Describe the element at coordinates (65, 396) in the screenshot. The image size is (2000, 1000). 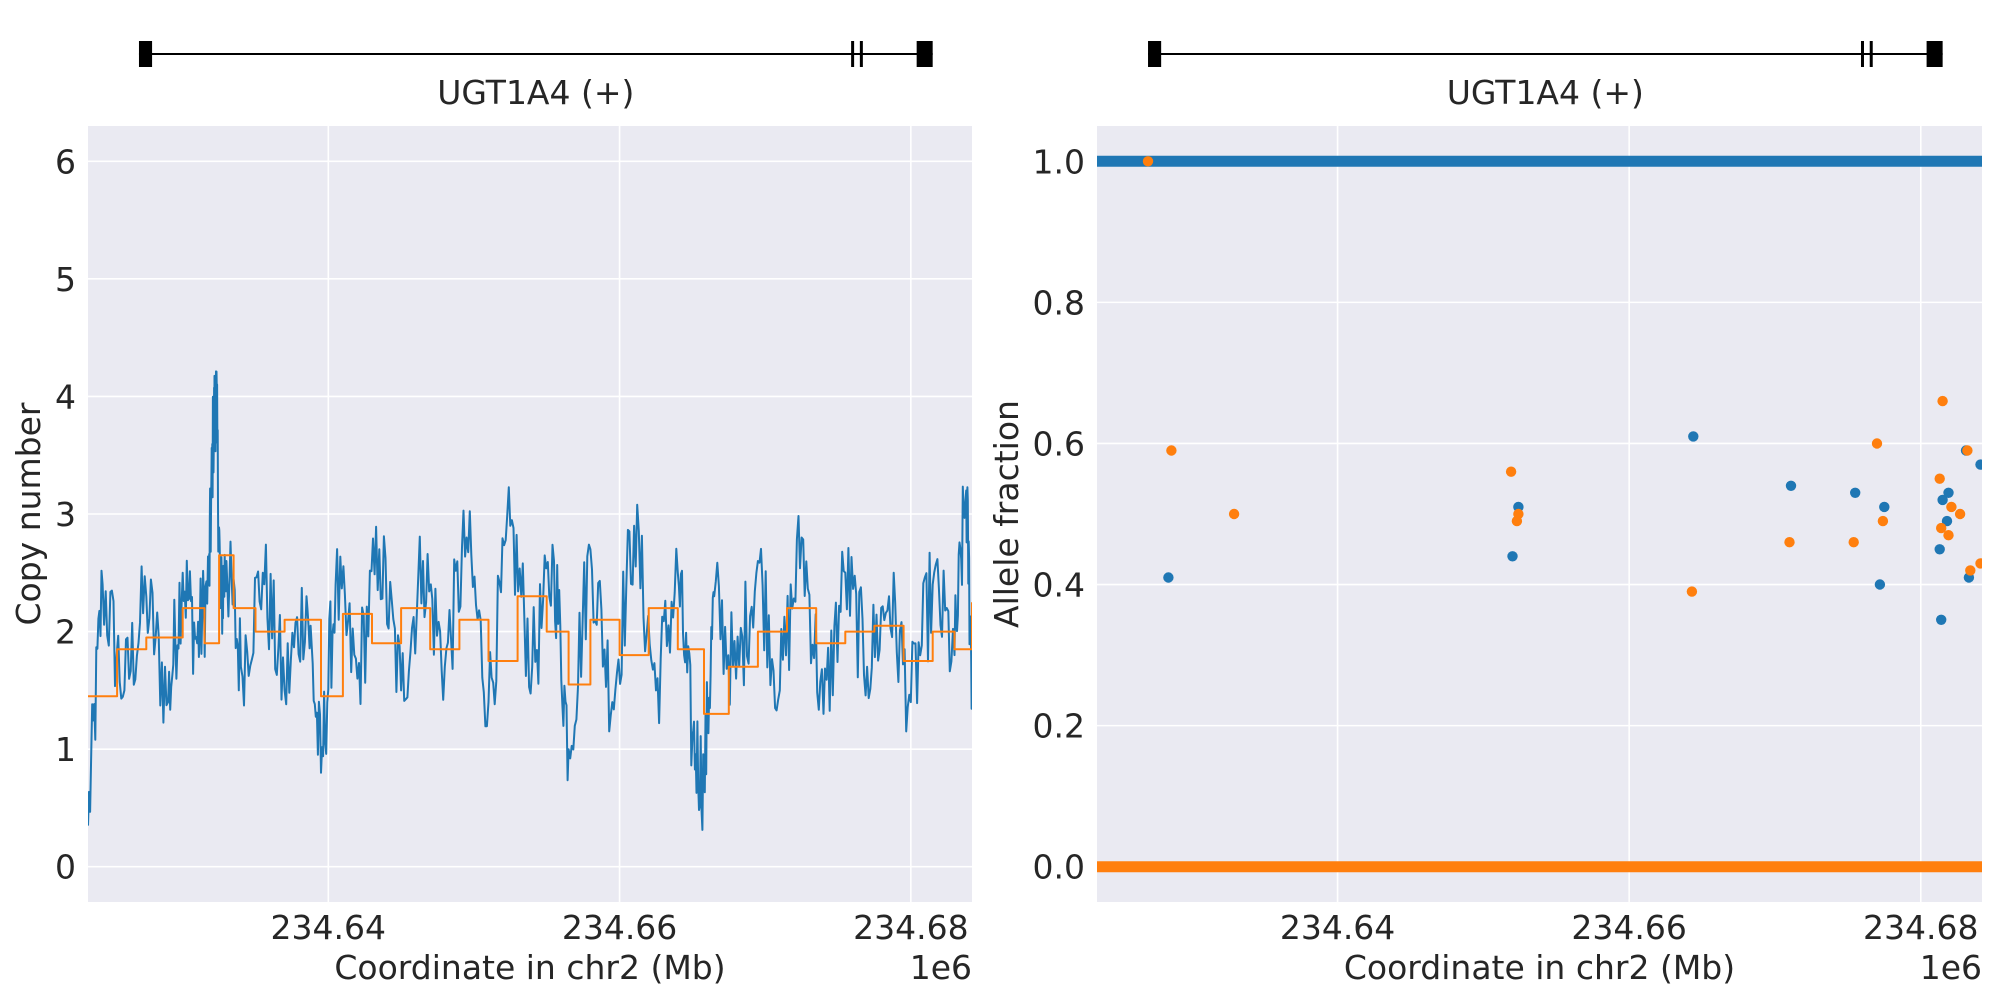
I see `y-tick-label: 4` at that location.